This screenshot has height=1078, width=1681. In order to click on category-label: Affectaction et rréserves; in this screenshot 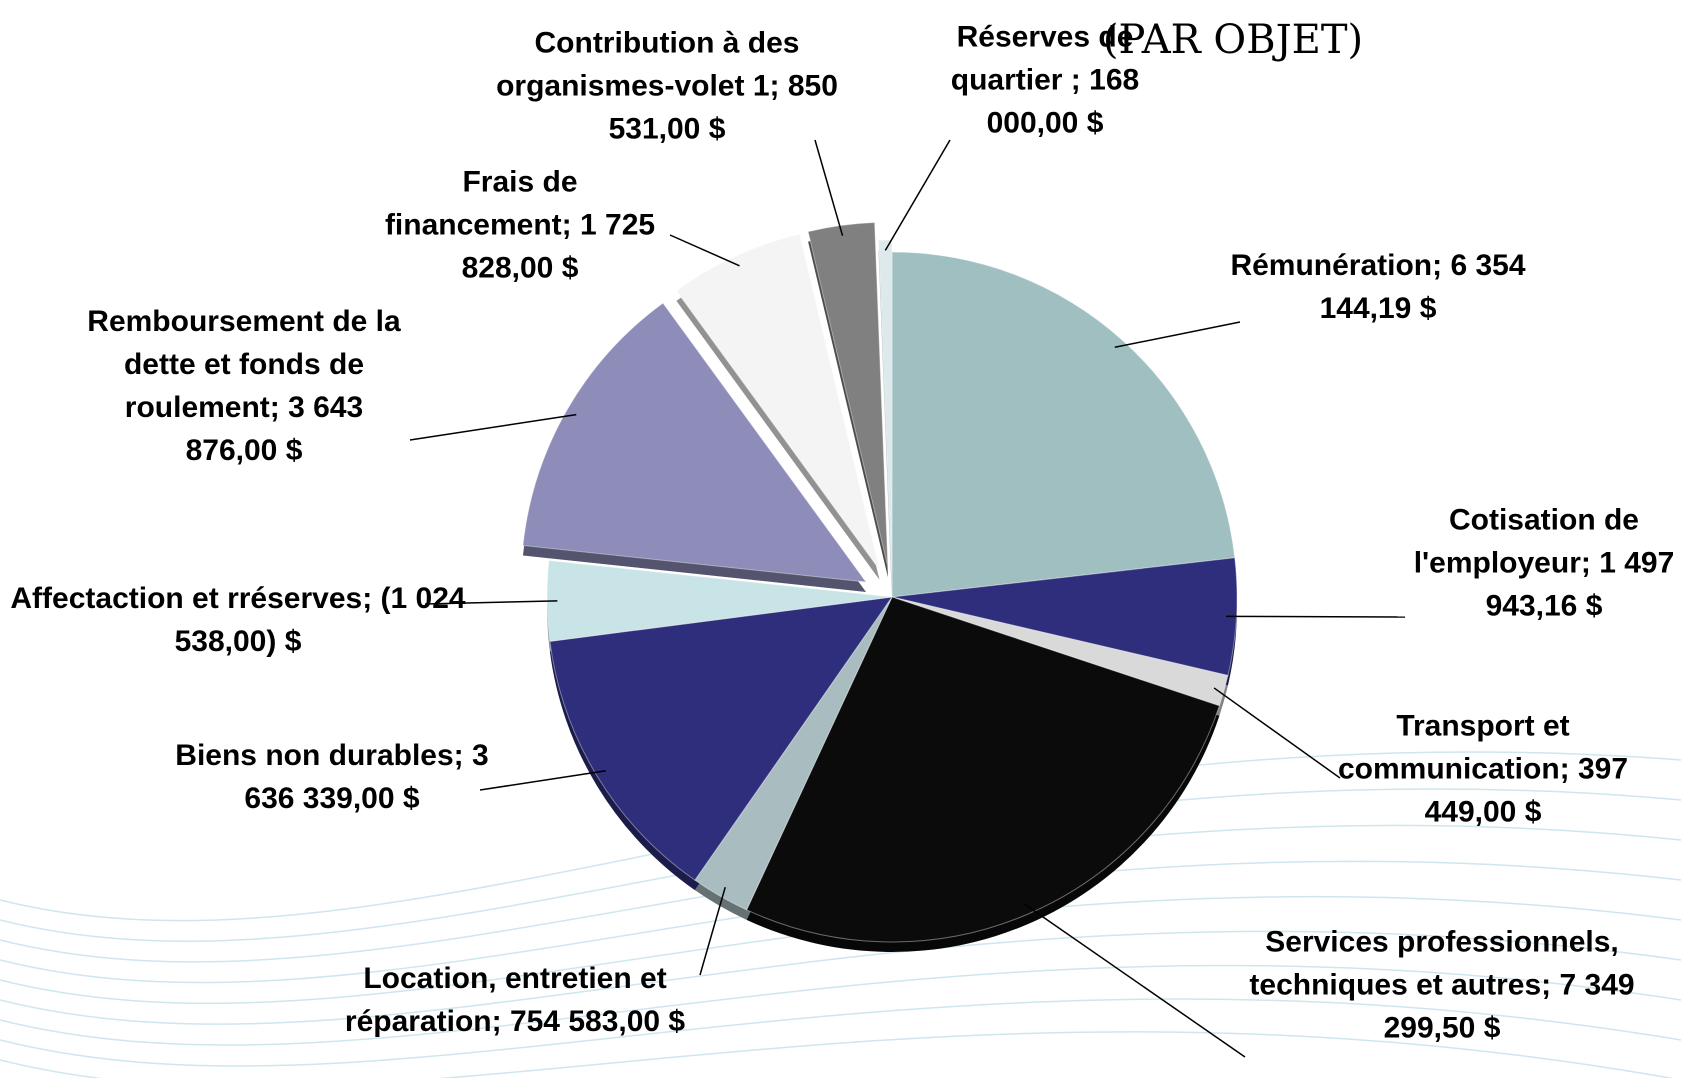, I will do `click(191, 598)`.